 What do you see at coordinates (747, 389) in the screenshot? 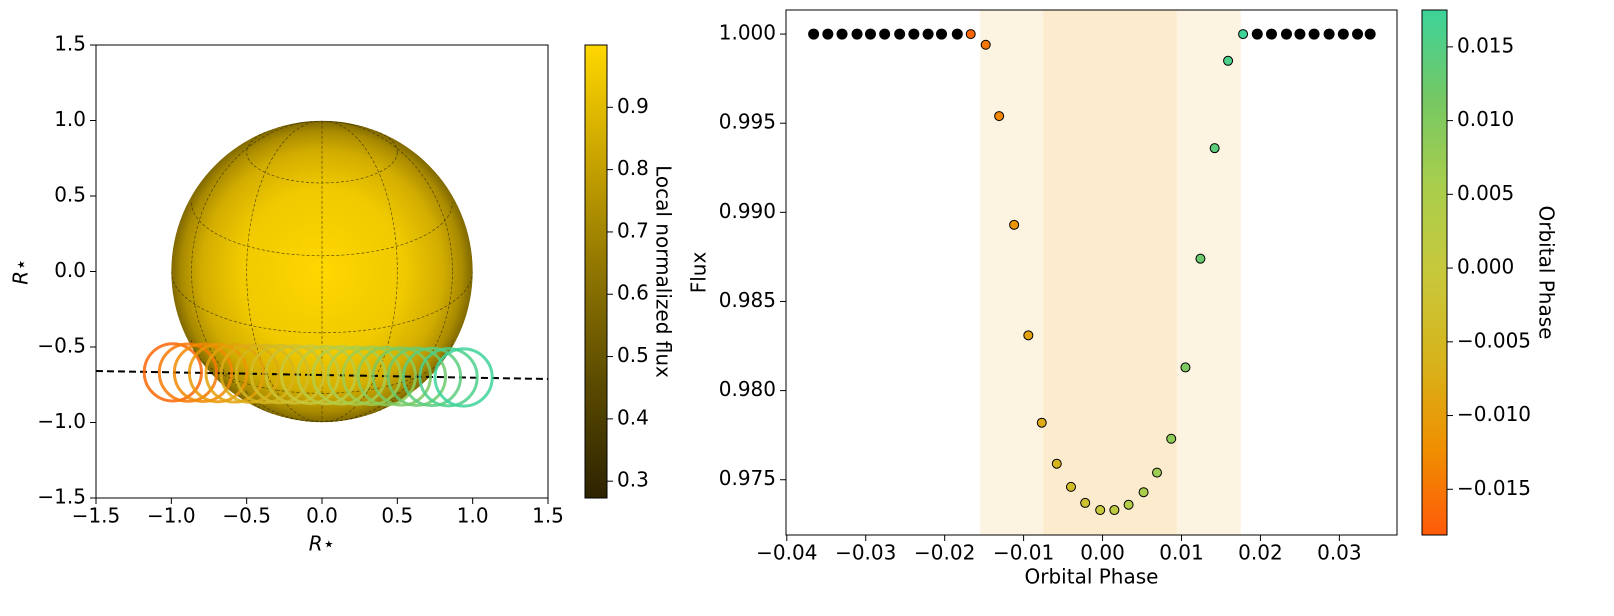
I see `y-tick-label: 0.980` at bounding box center [747, 389].